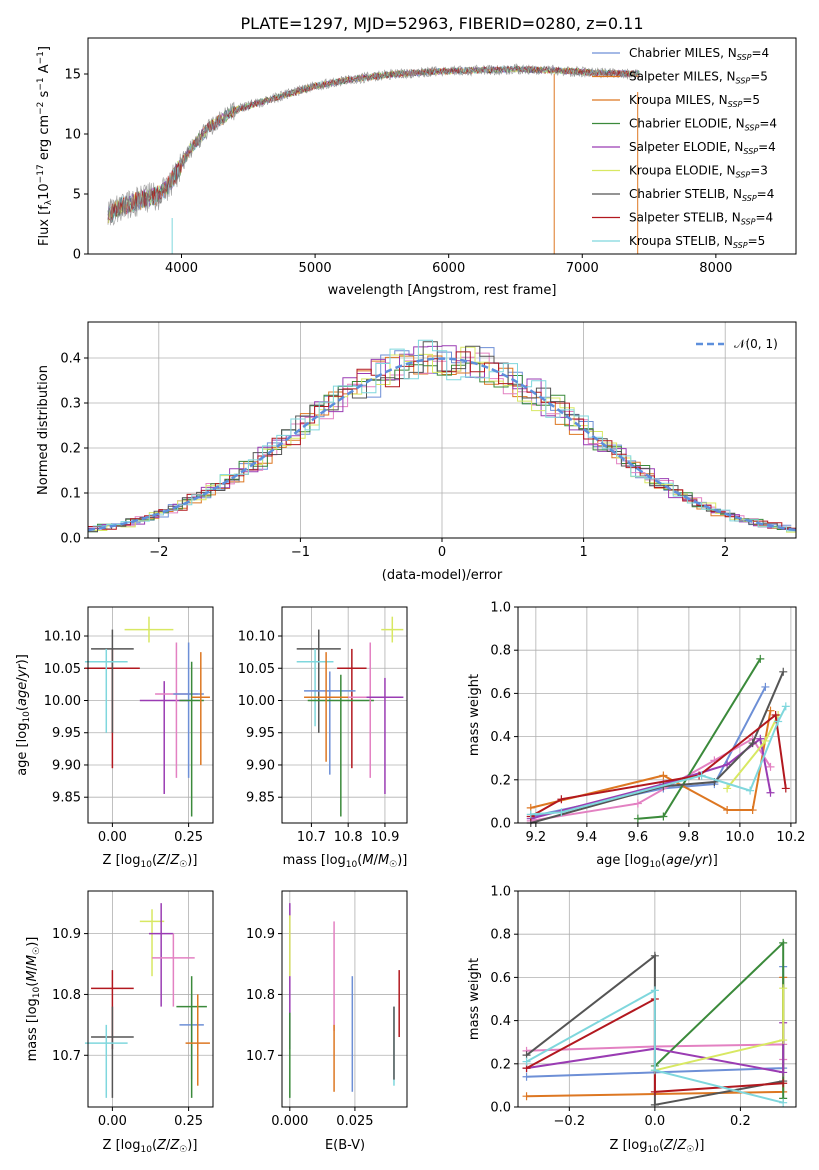 The image size is (819, 1170). Describe the element at coordinates (72, 75) in the screenshot. I see `spectrum-y-tick-label: 15` at that location.